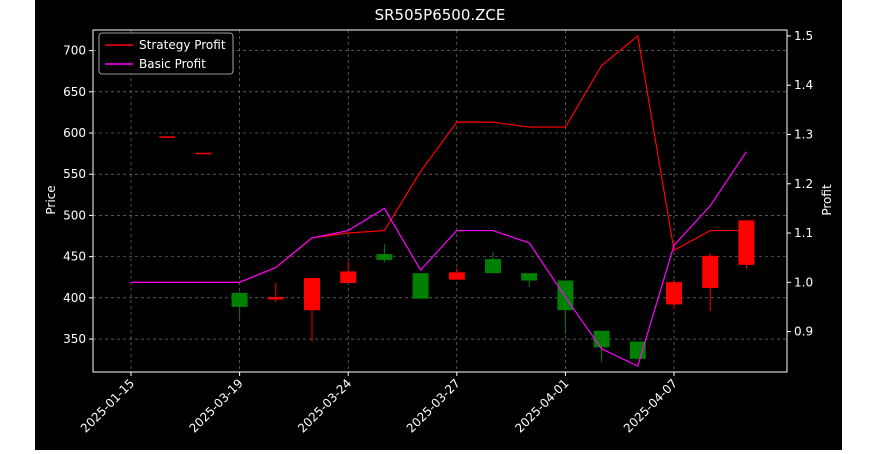 This screenshot has height=454, width=878. I want to click on y2-axis-ticks: 0.9 1.0 1.1 1.2 1.3 1.4 1.5, so click(800, 184).